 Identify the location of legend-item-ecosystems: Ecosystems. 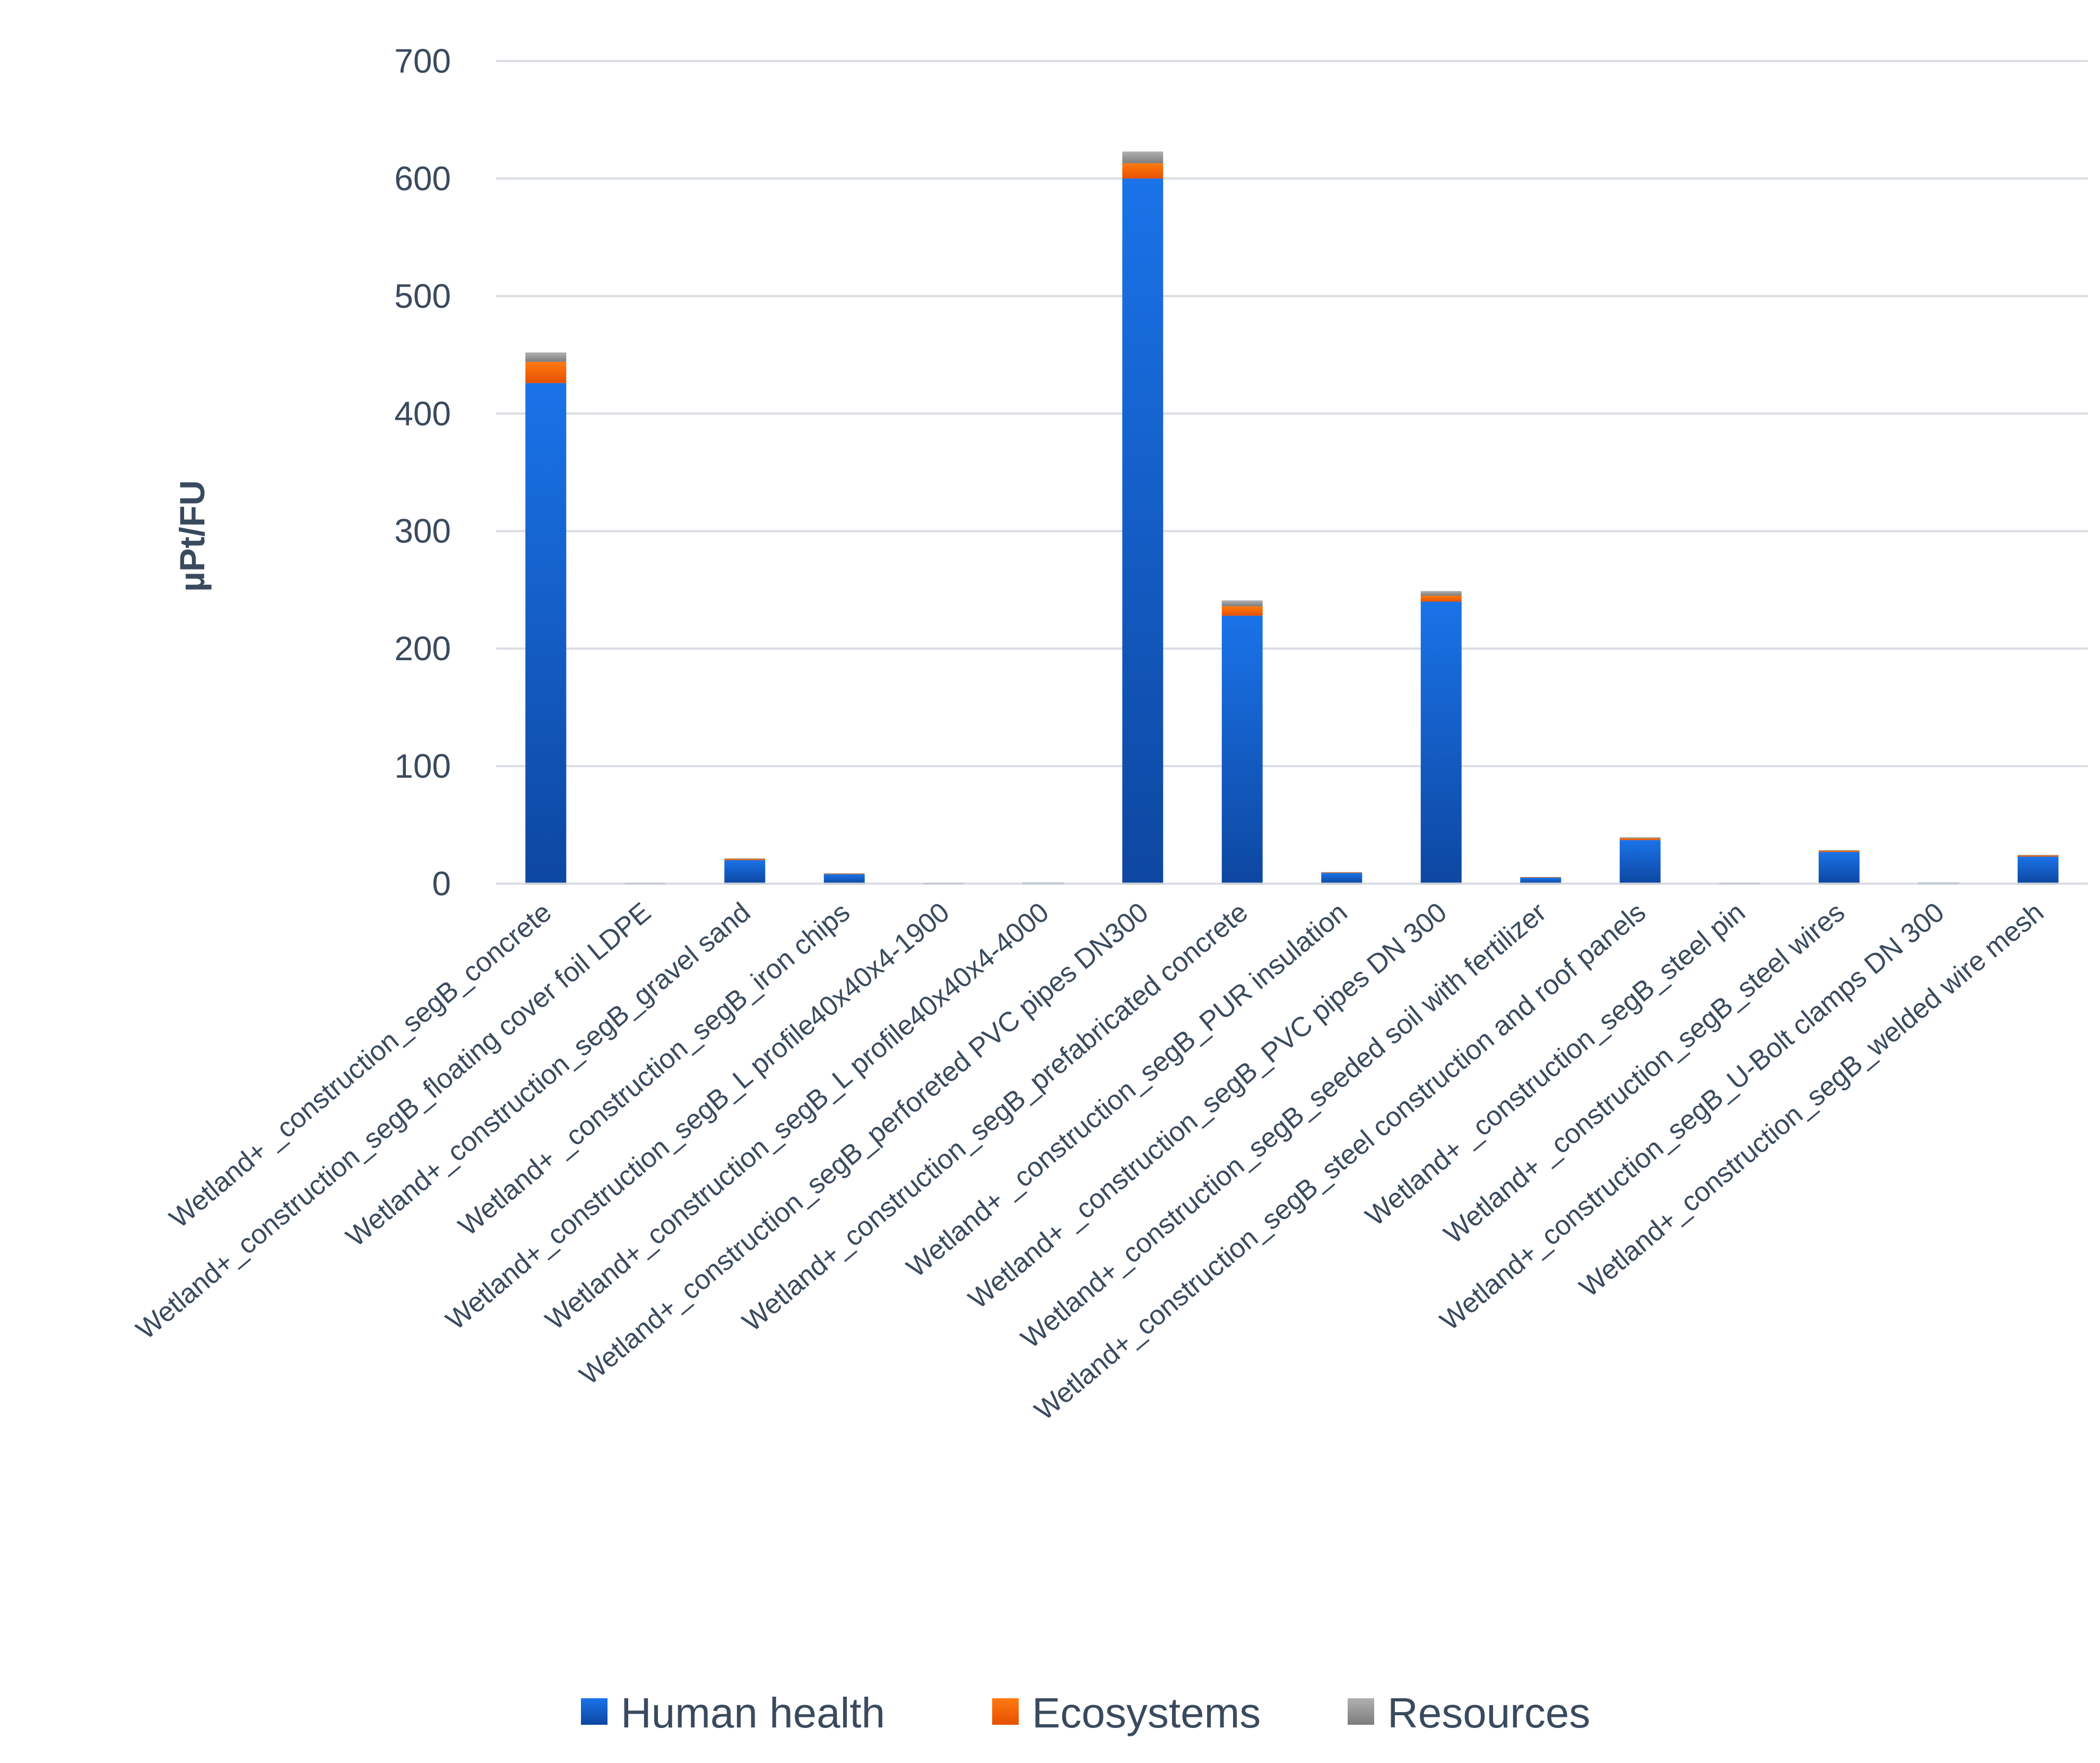
(1127, 1712).